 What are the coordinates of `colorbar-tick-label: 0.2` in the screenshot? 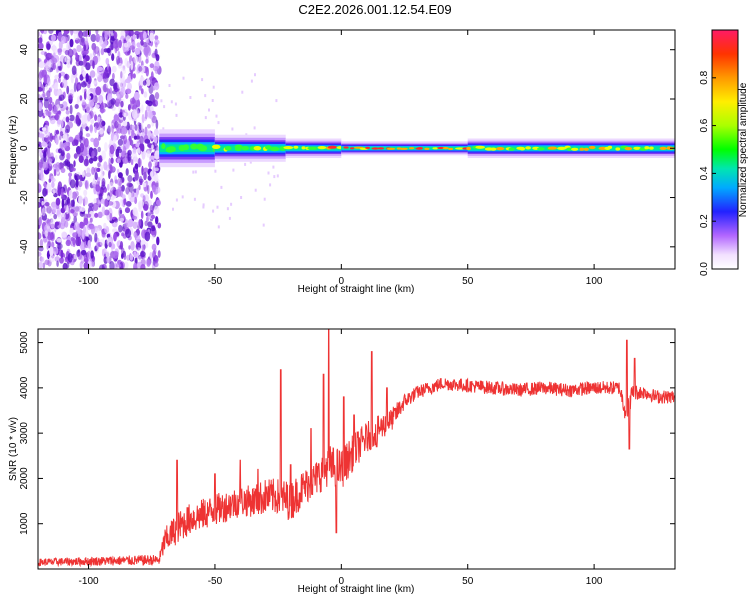 It's located at (704, 221).